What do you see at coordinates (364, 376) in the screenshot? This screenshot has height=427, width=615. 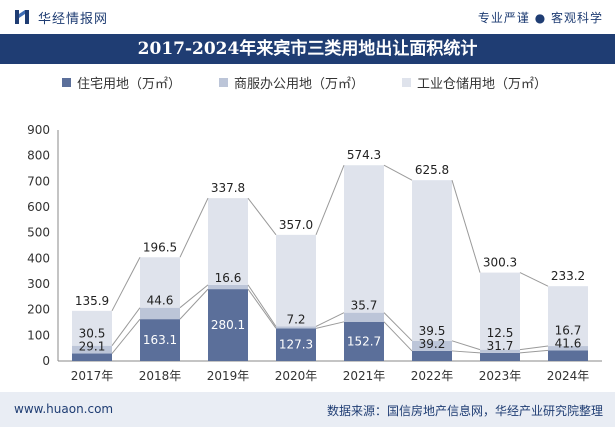 I see `x-tick-label: 2021年` at bounding box center [364, 376].